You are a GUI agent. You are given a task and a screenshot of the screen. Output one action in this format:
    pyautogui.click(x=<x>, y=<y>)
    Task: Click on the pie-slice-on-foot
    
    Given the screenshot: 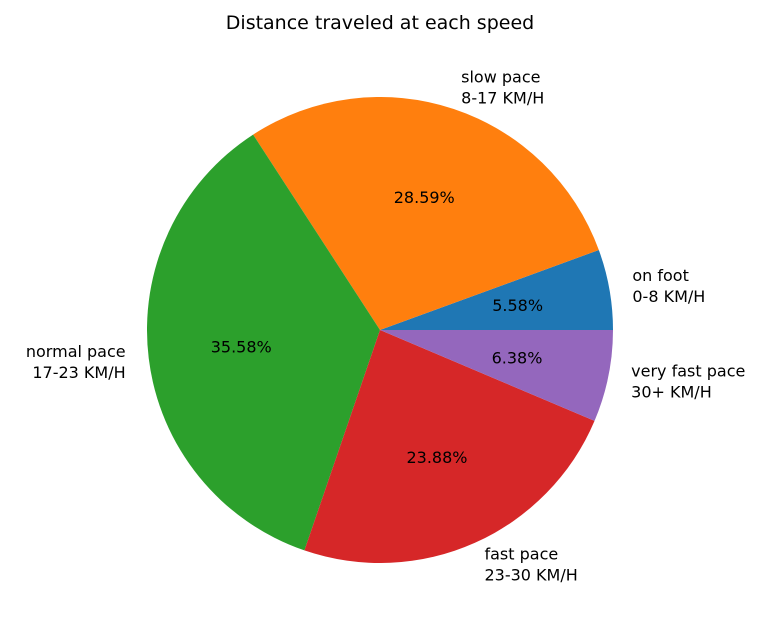 What is the action you would take?
    pyautogui.click(x=496, y=289)
    